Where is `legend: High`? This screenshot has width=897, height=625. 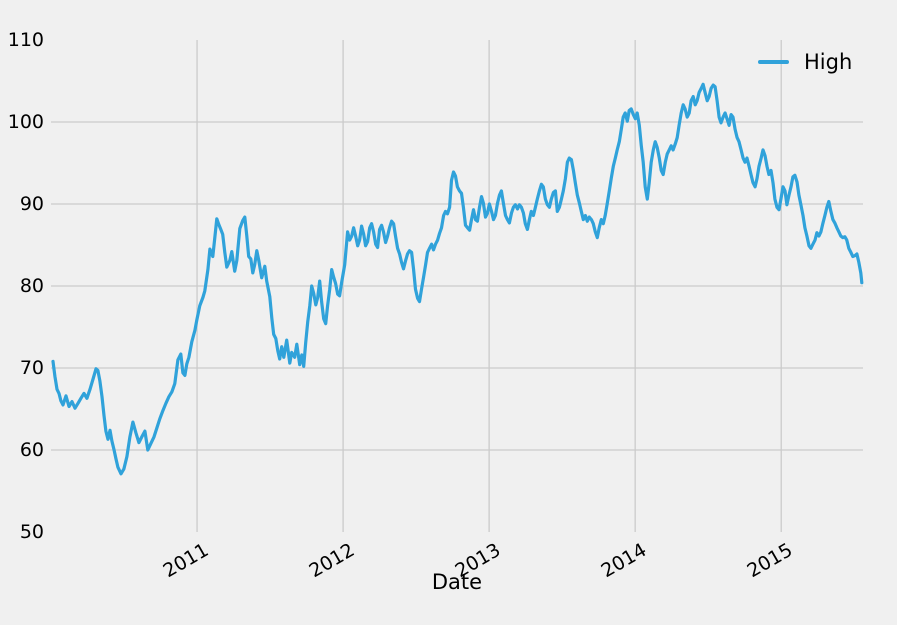
legend: High is located at coordinates (805, 62).